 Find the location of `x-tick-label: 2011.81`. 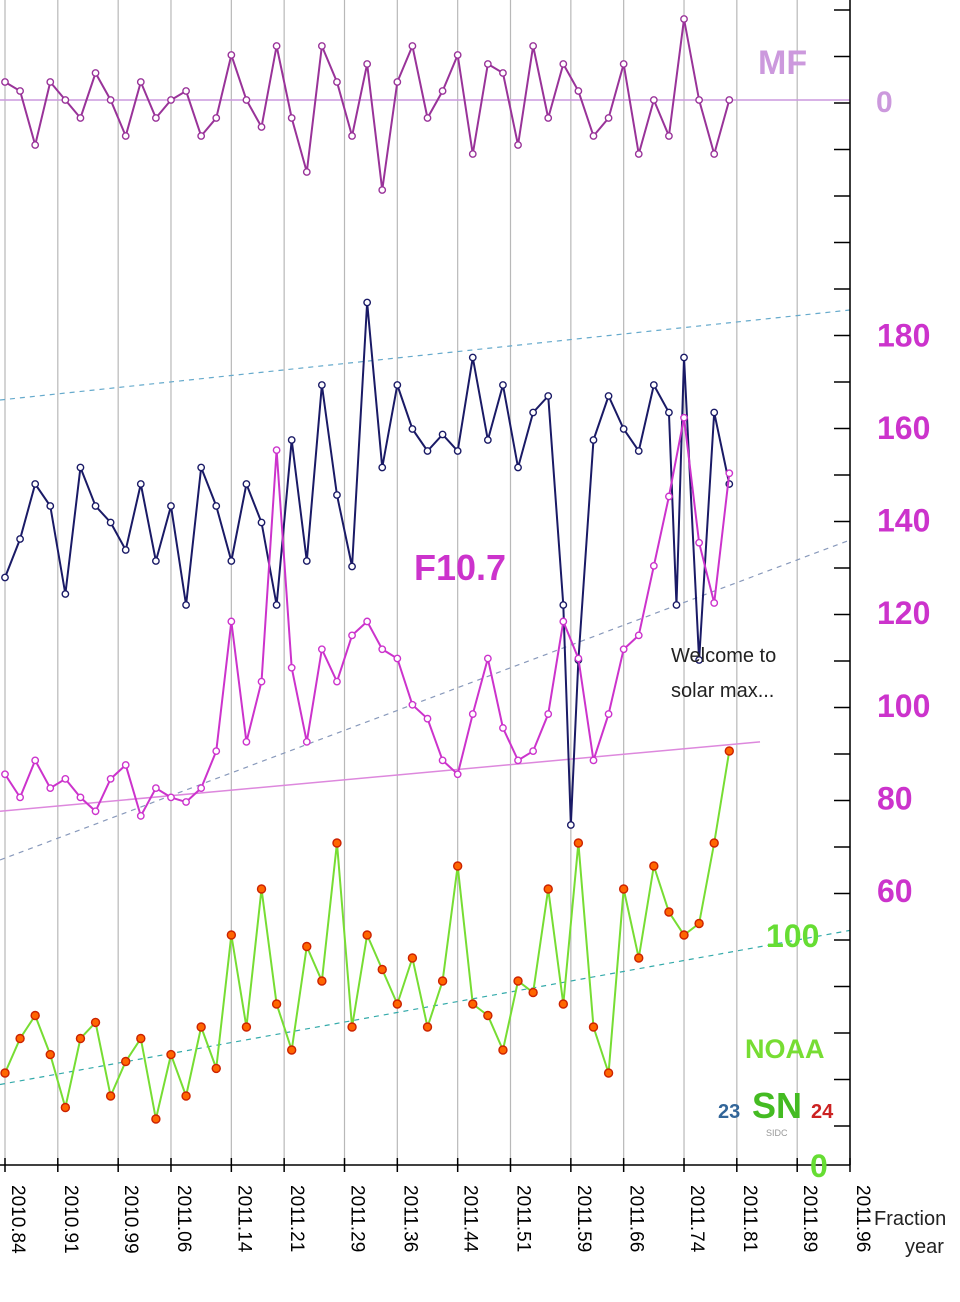

x-tick-label: 2011.81 is located at coordinates (749, 1218).